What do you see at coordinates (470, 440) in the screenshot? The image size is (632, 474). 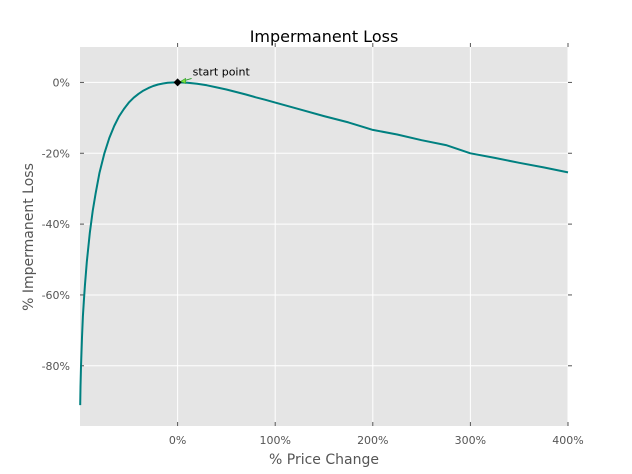 I see `x-tick-label: 300%` at bounding box center [470, 440].